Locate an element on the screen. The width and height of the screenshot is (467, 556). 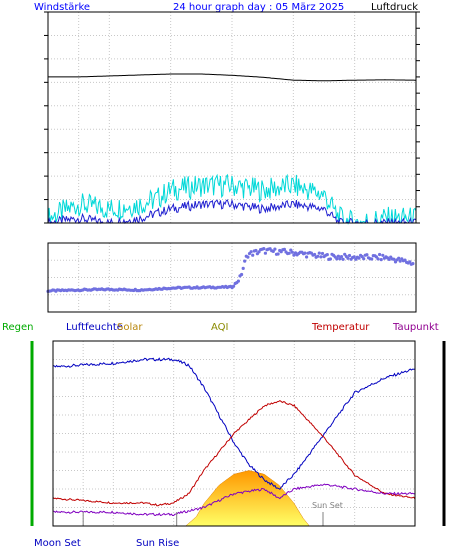
moon-set-label: Moon Set is located at coordinates (57, 543).